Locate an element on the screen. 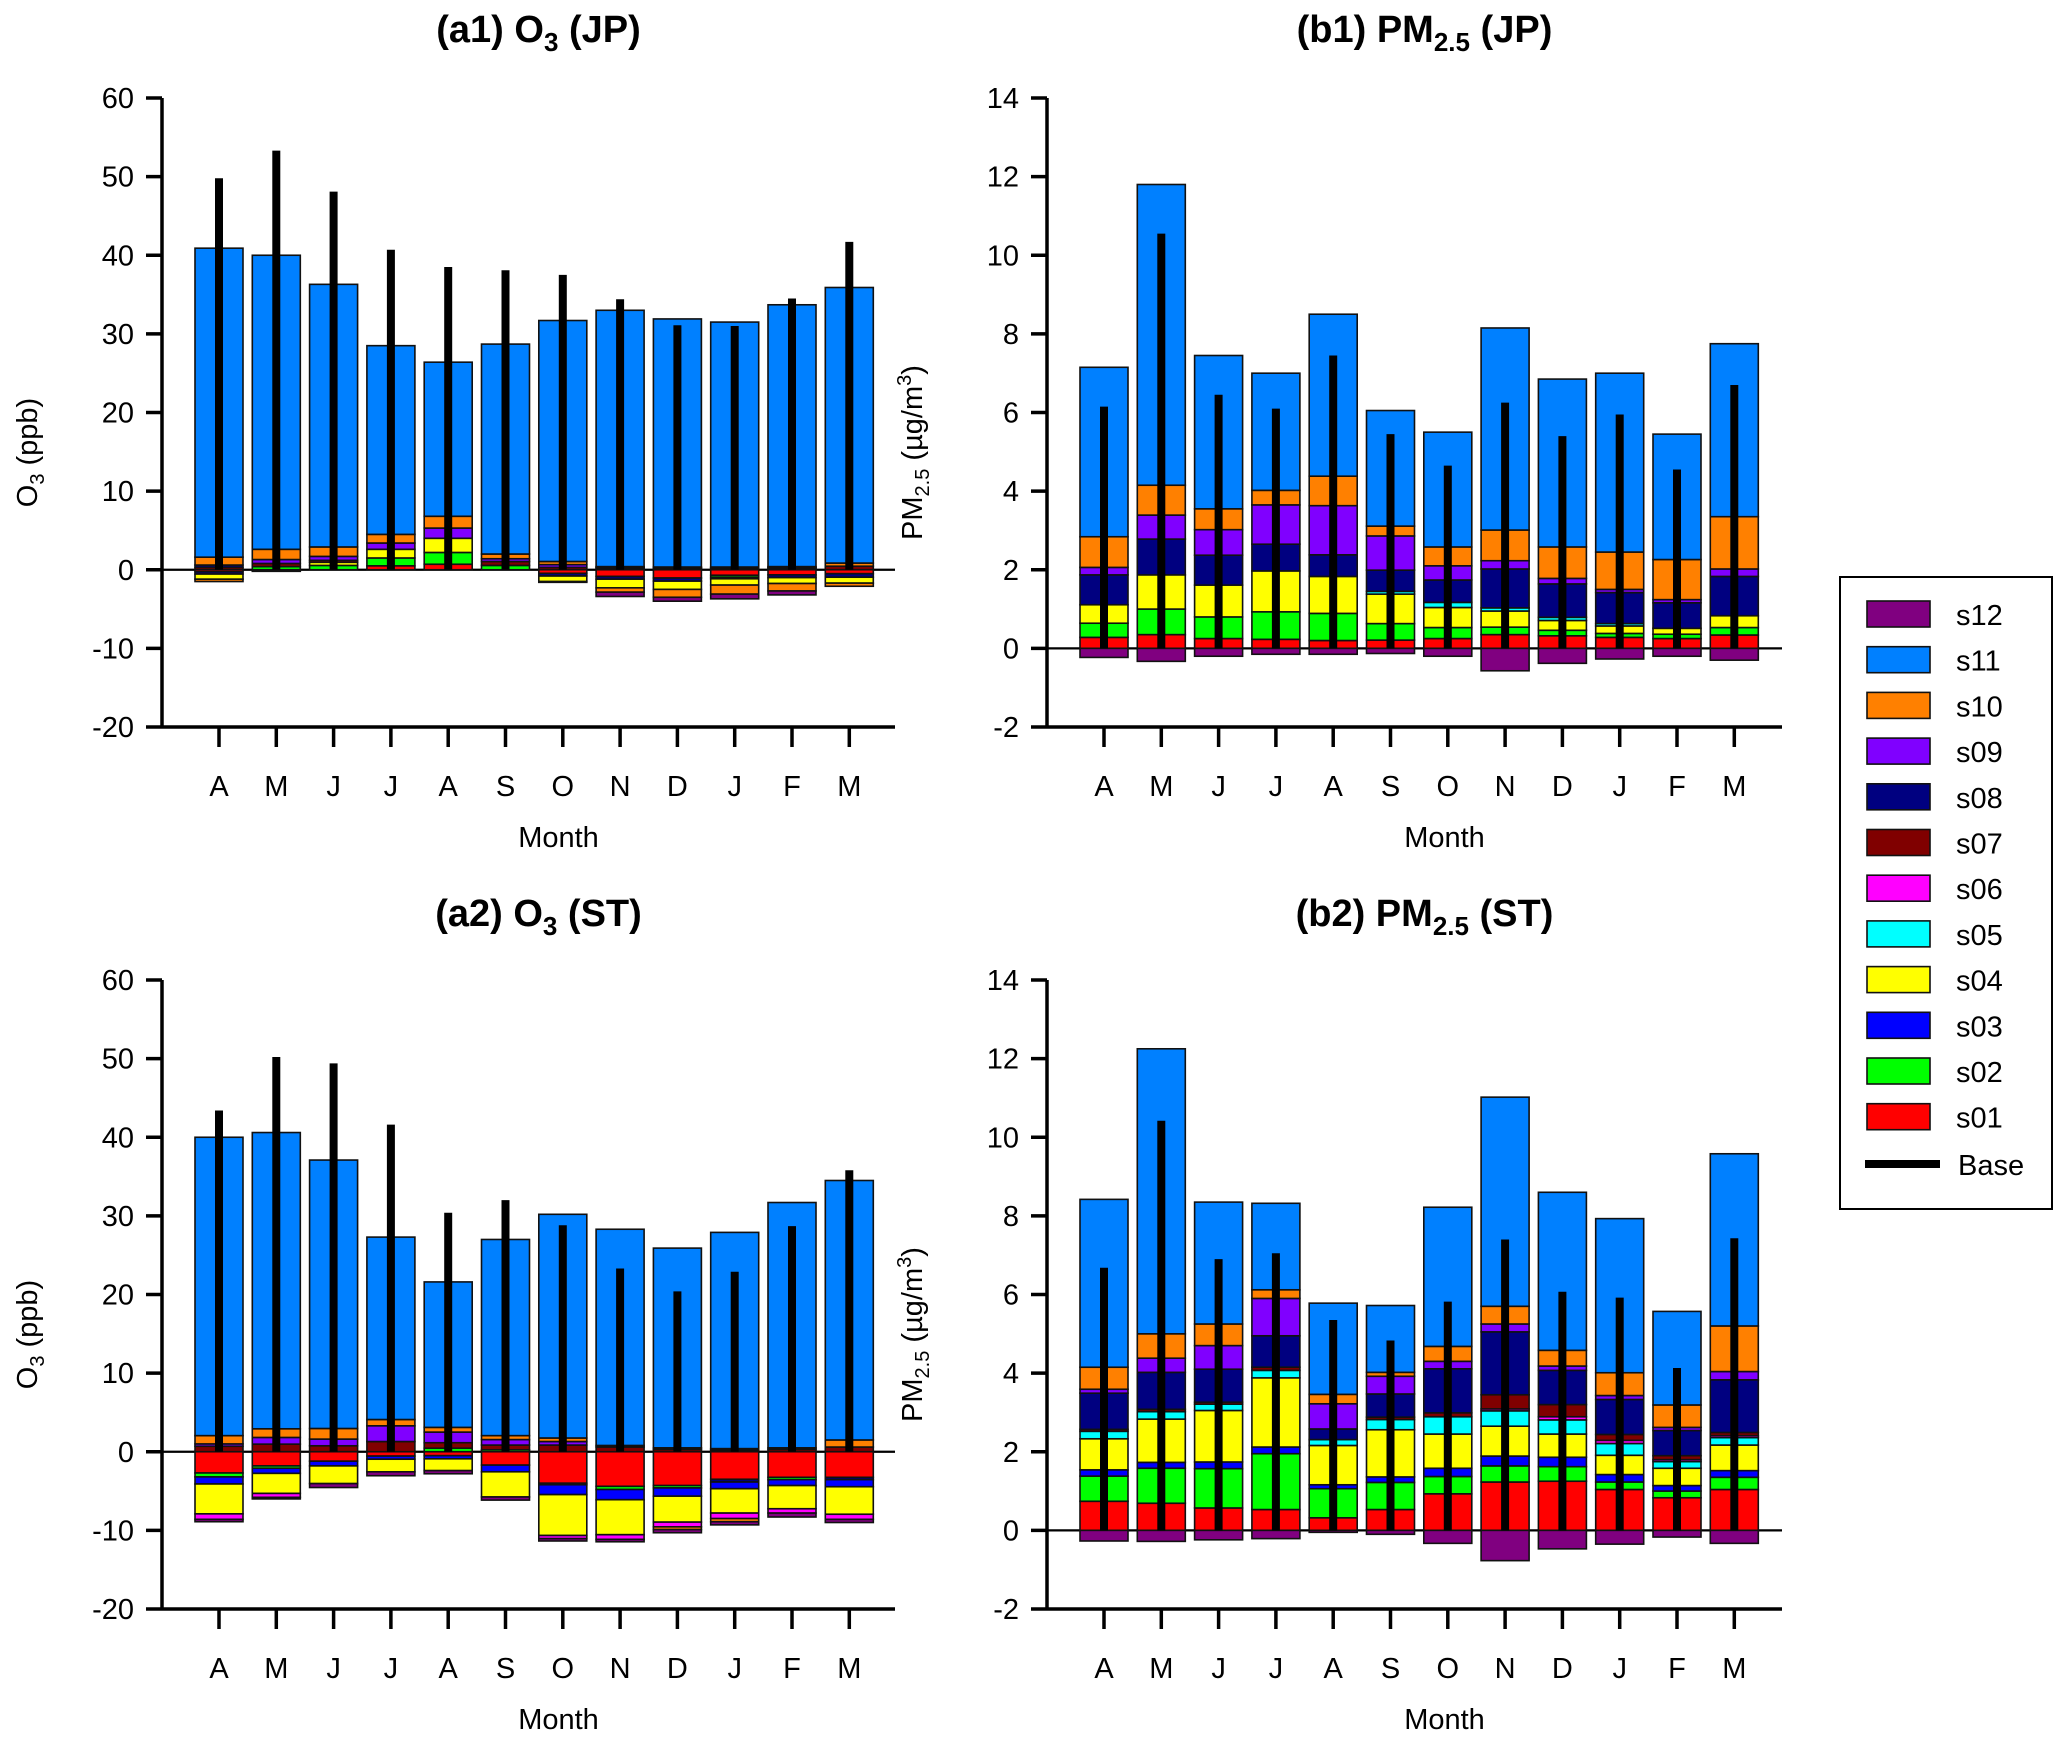 This screenshot has height=1745, width=2067. y-tick-label: 30 is located at coordinates (118, 335).